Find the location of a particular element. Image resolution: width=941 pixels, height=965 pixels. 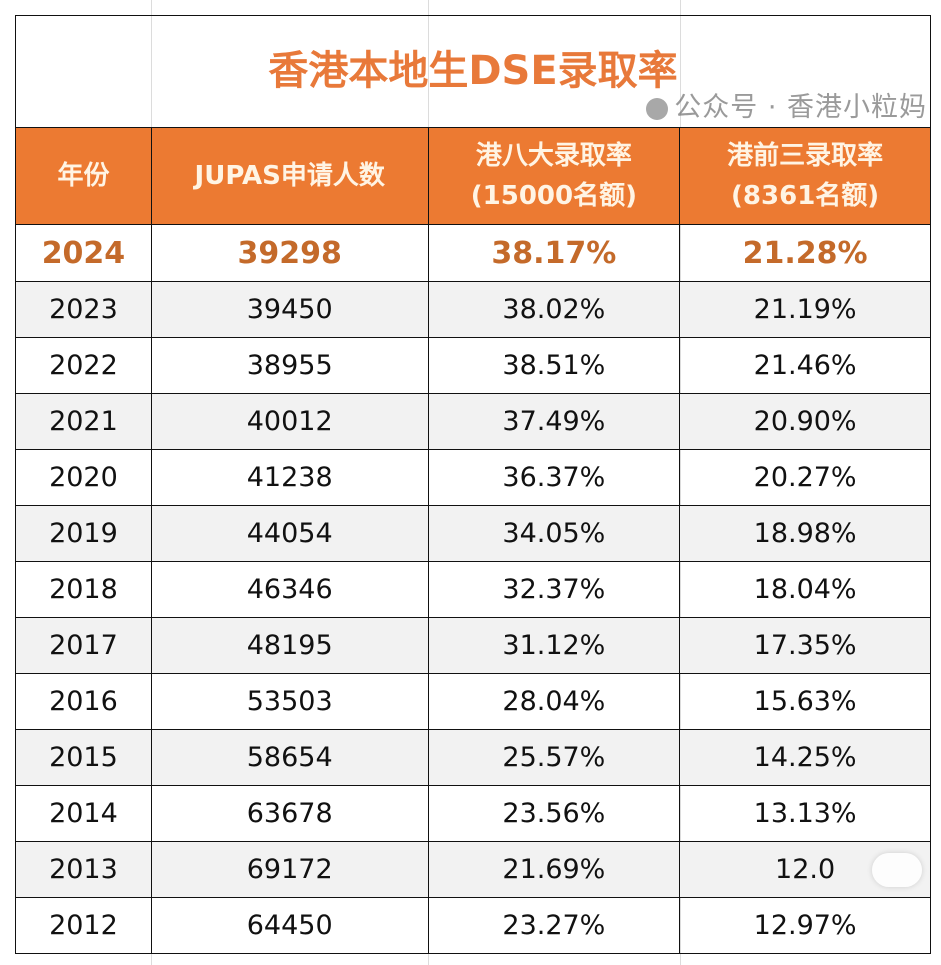

cell-year: 2013 is located at coordinates (83, 869).